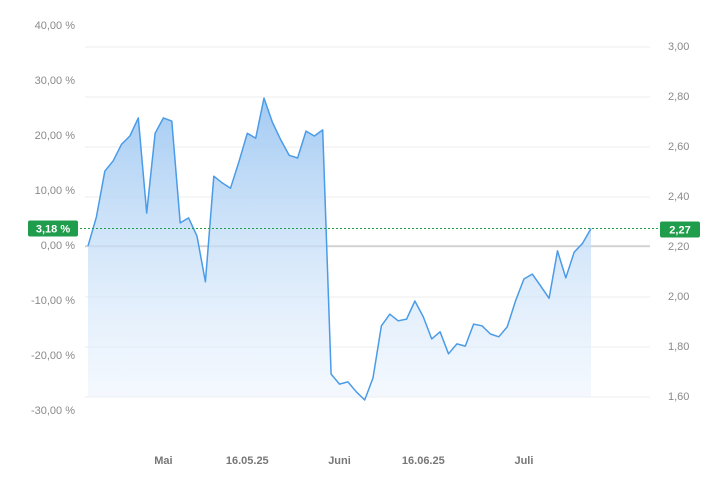  I want to click on current-label: 3,18 %, so click(53, 229).